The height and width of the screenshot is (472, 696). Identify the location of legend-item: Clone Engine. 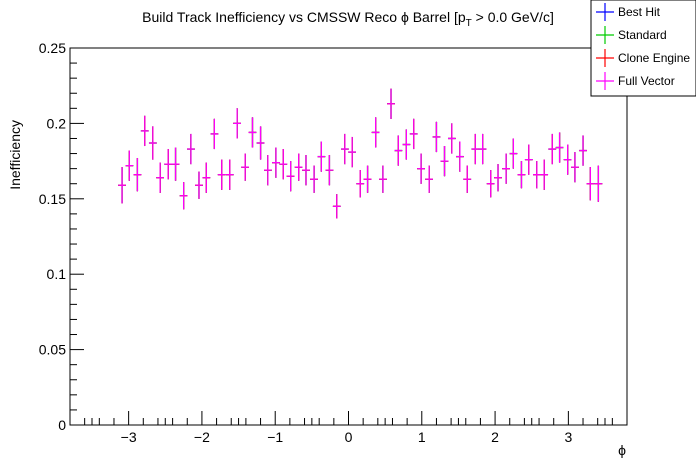
(643, 58).